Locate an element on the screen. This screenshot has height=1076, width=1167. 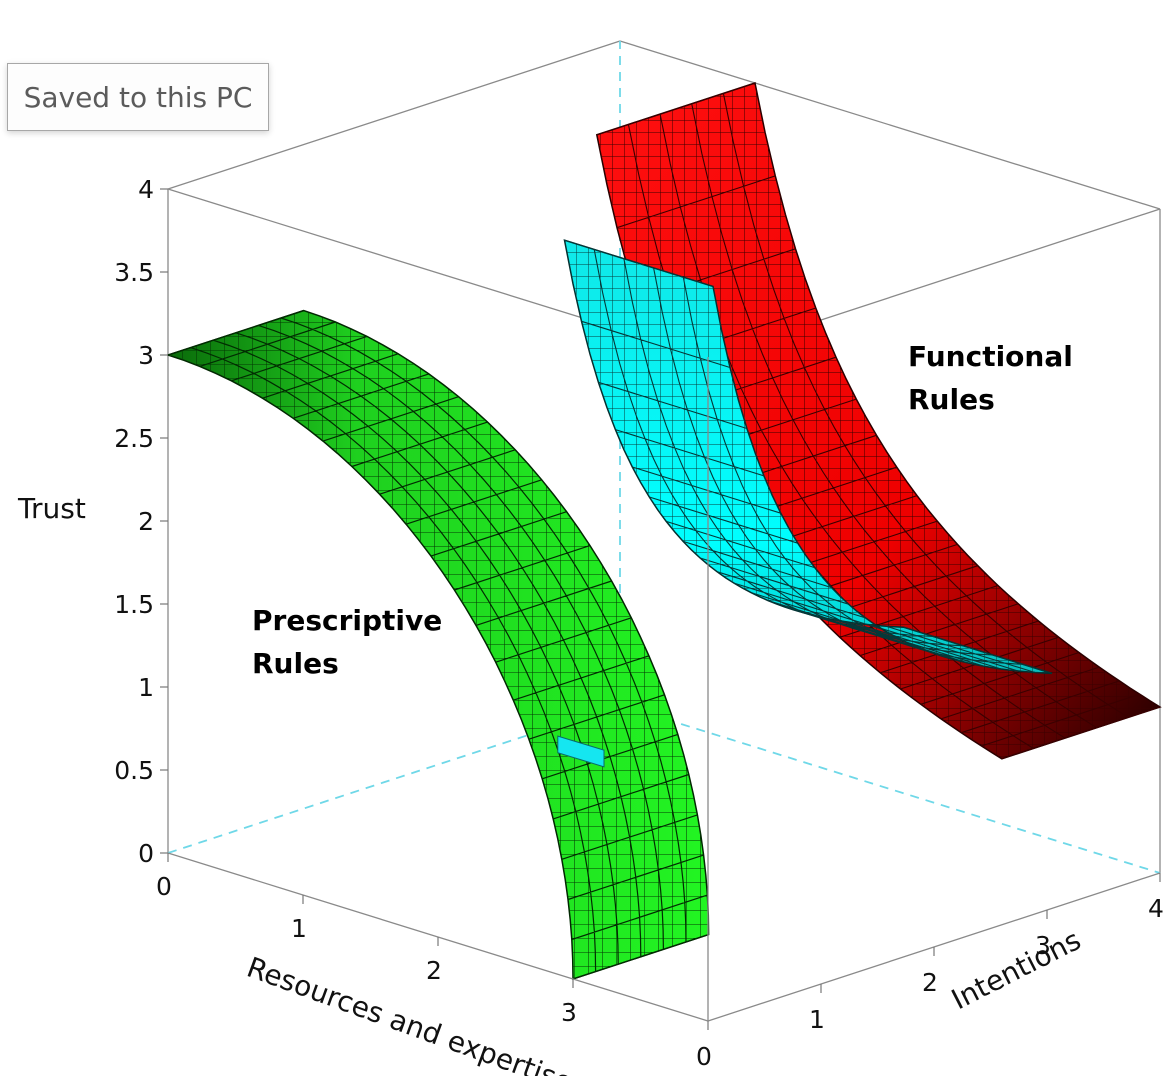
y-tick-label: 4 is located at coordinates (1156, 908).